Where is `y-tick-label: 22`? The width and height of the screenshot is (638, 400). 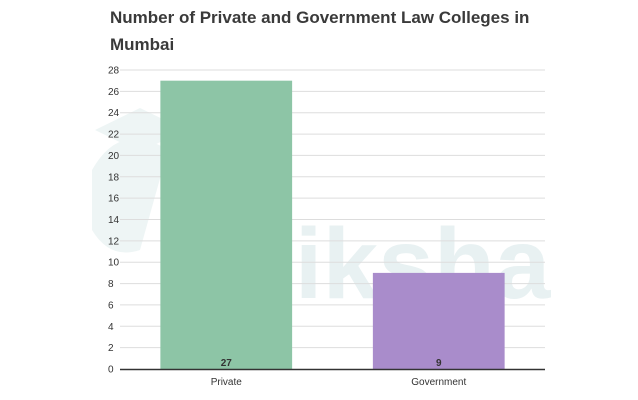
y-tick-label: 22 is located at coordinates (114, 135).